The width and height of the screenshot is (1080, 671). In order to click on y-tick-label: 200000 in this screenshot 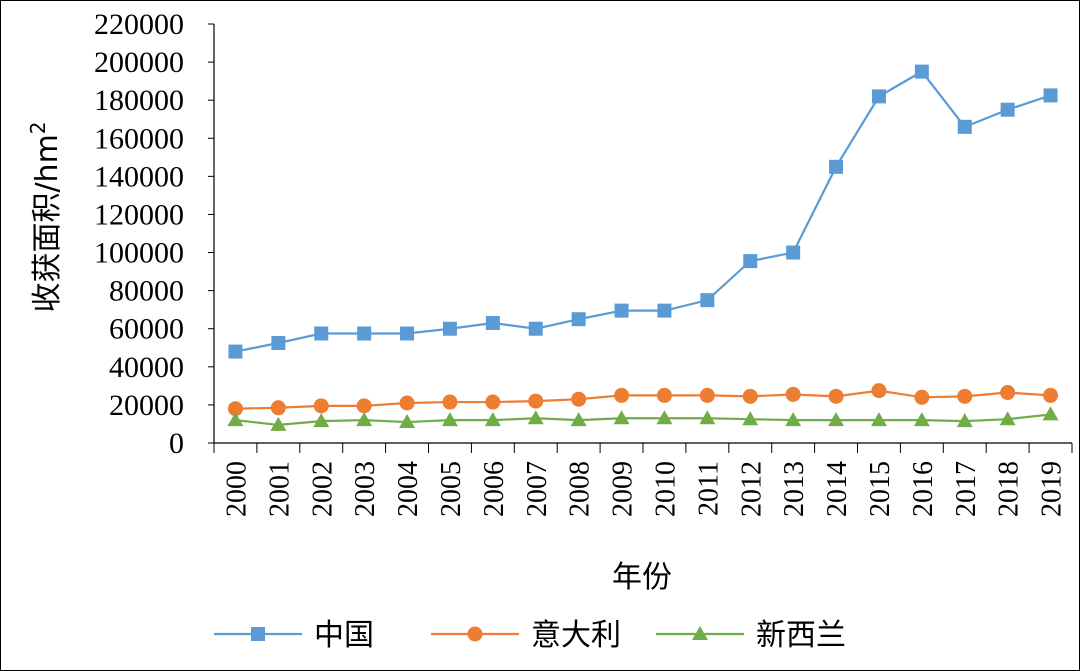, I will do `click(139, 62)`.